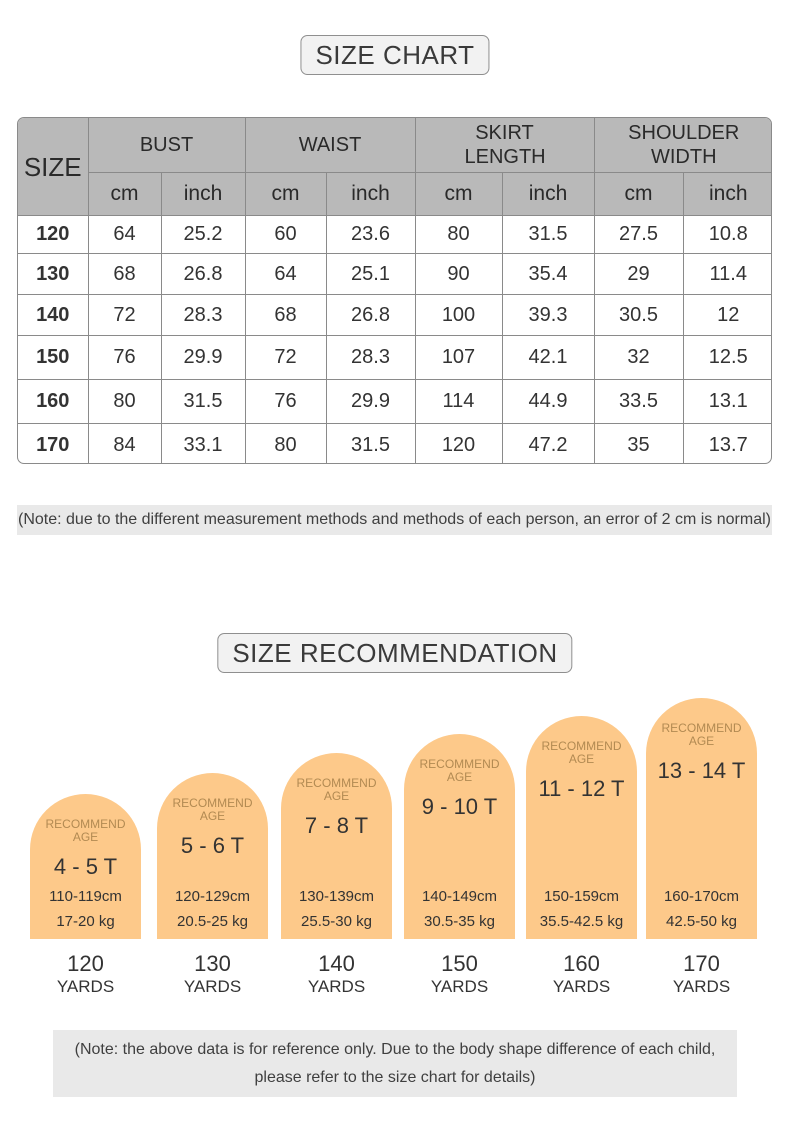  I want to click on weight-range: 20.5-25 kg, so click(212, 921).